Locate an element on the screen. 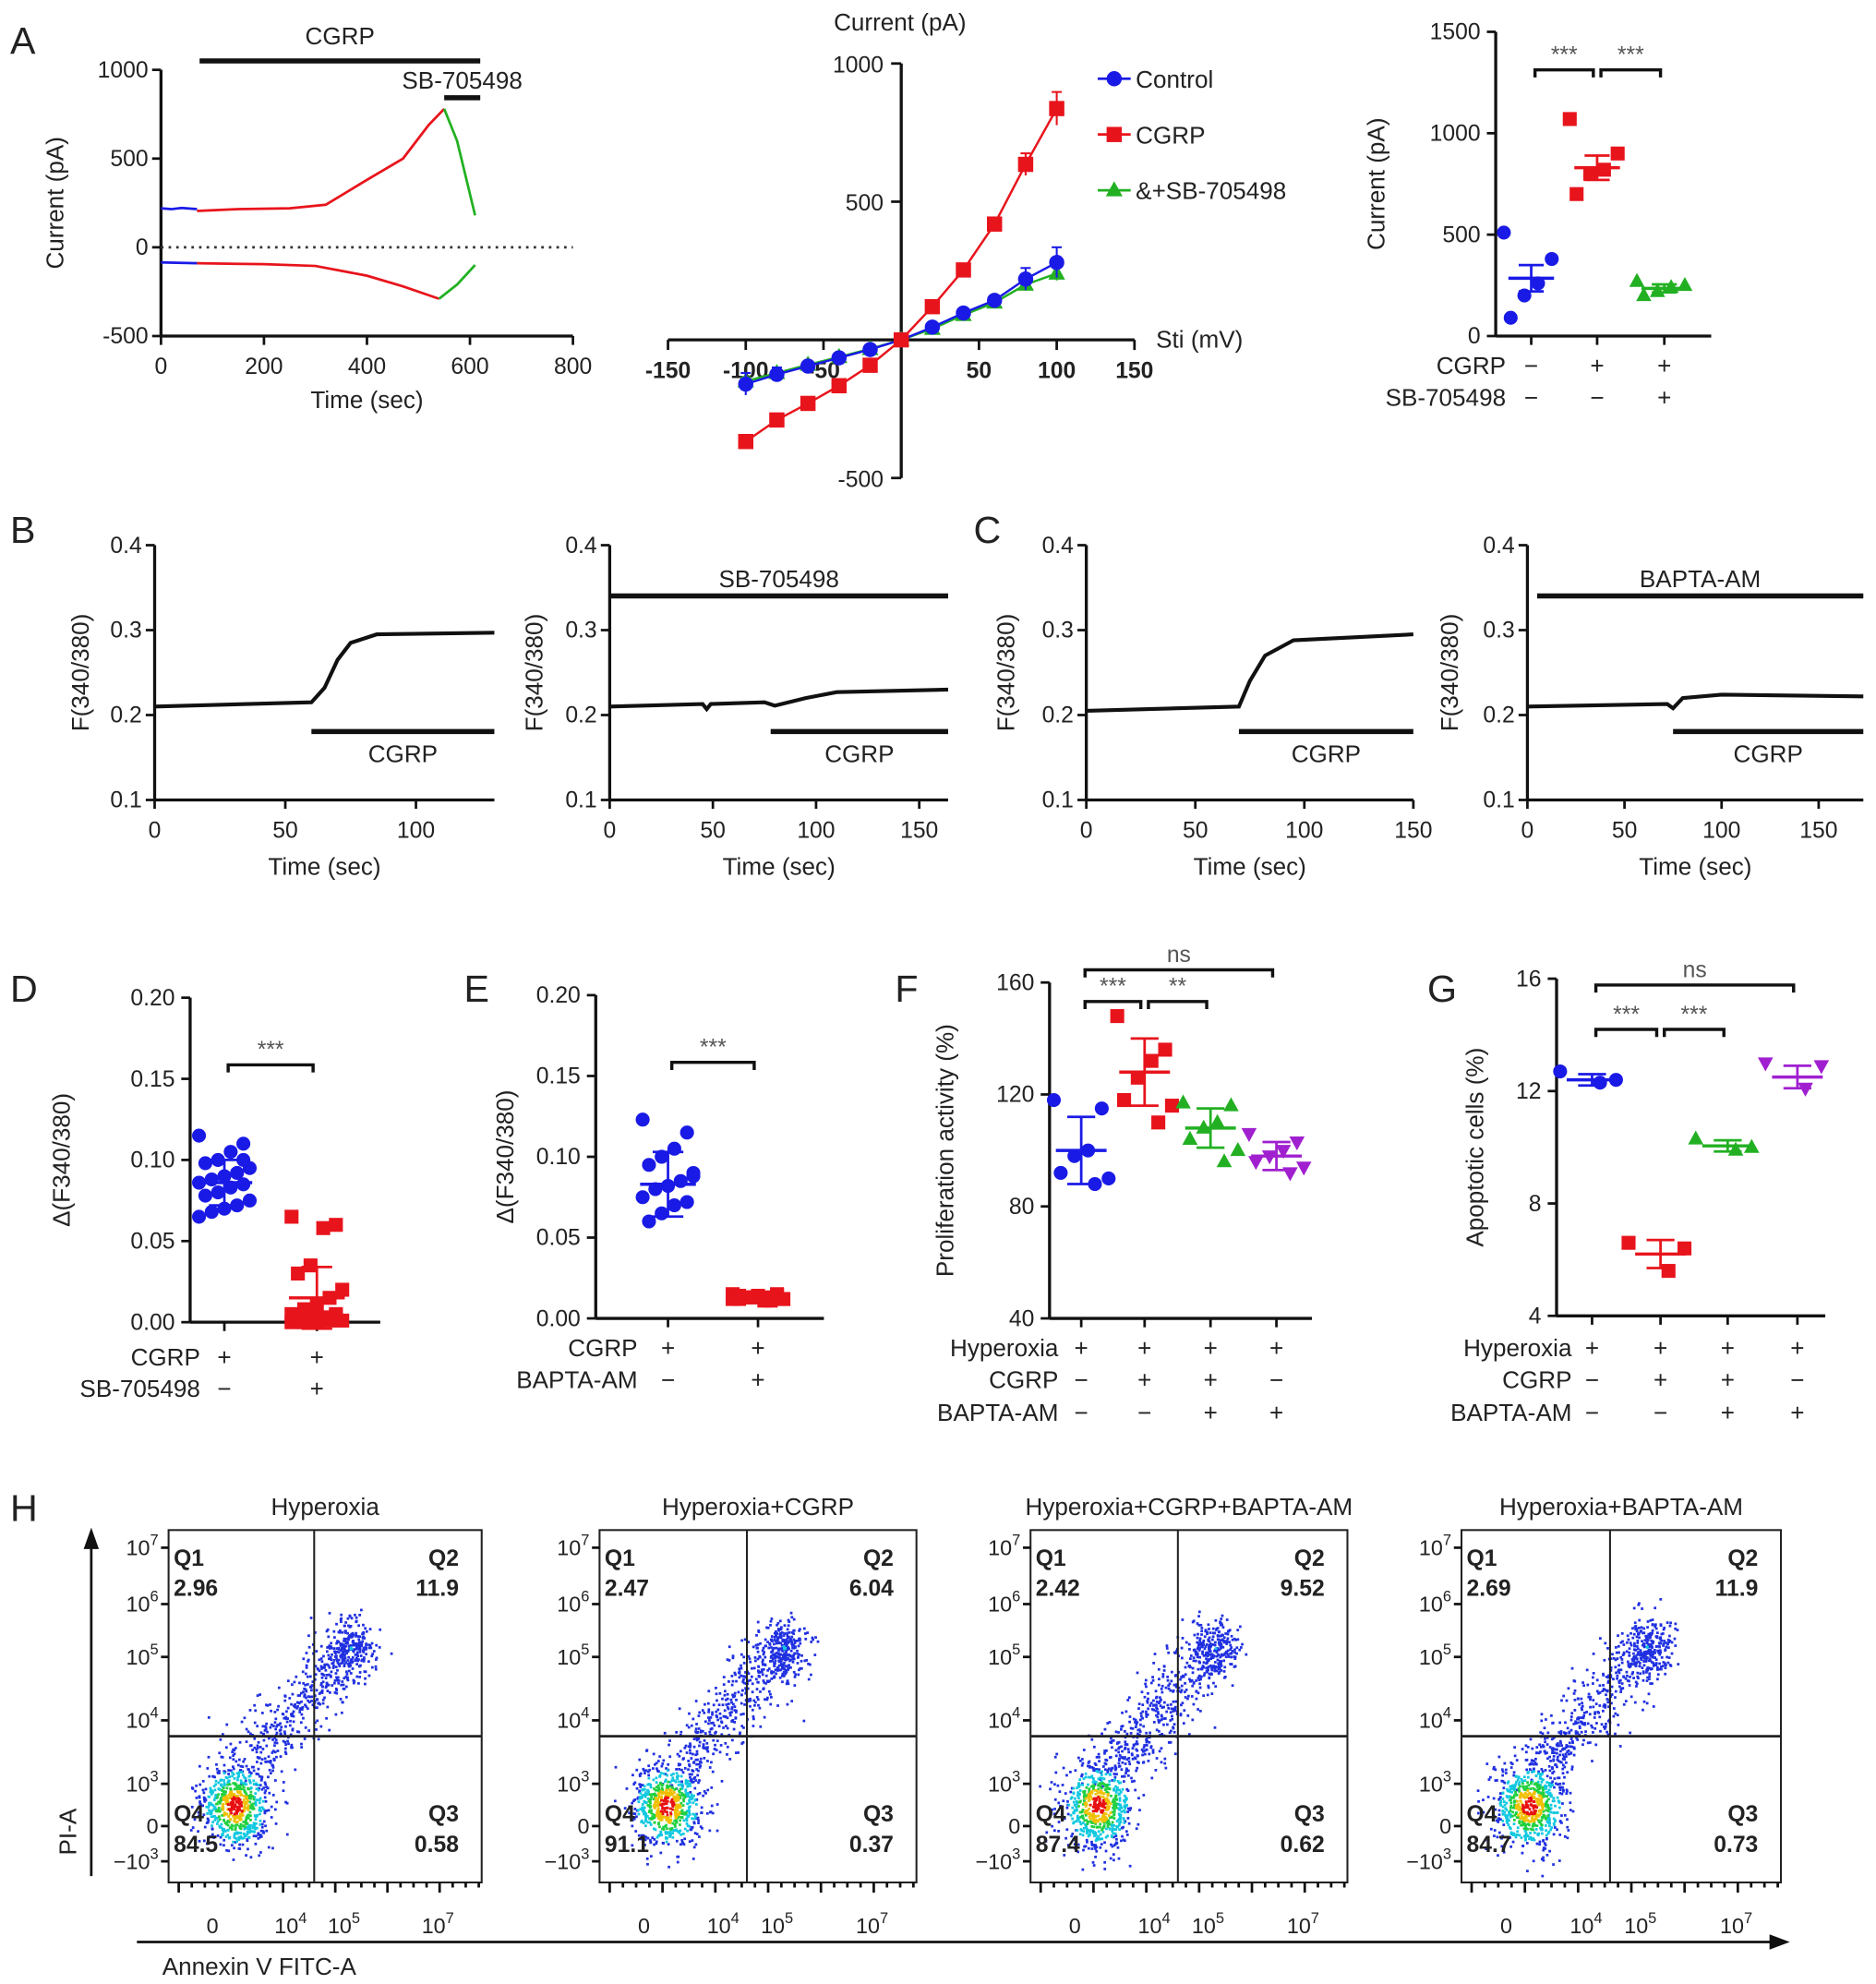 Image resolution: width=1876 pixels, height=1984 pixels. condition-label: BAPTA-AM is located at coordinates (576, 1380).